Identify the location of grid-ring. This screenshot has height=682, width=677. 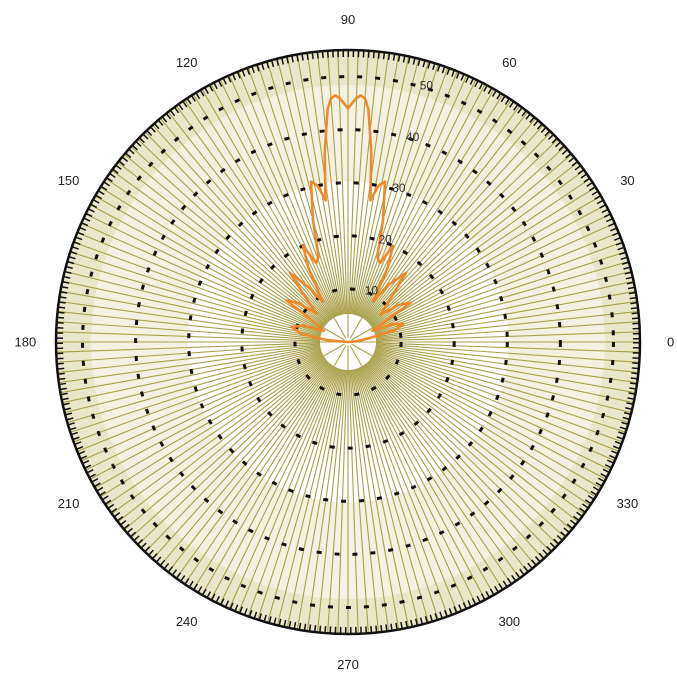
(348, 342).